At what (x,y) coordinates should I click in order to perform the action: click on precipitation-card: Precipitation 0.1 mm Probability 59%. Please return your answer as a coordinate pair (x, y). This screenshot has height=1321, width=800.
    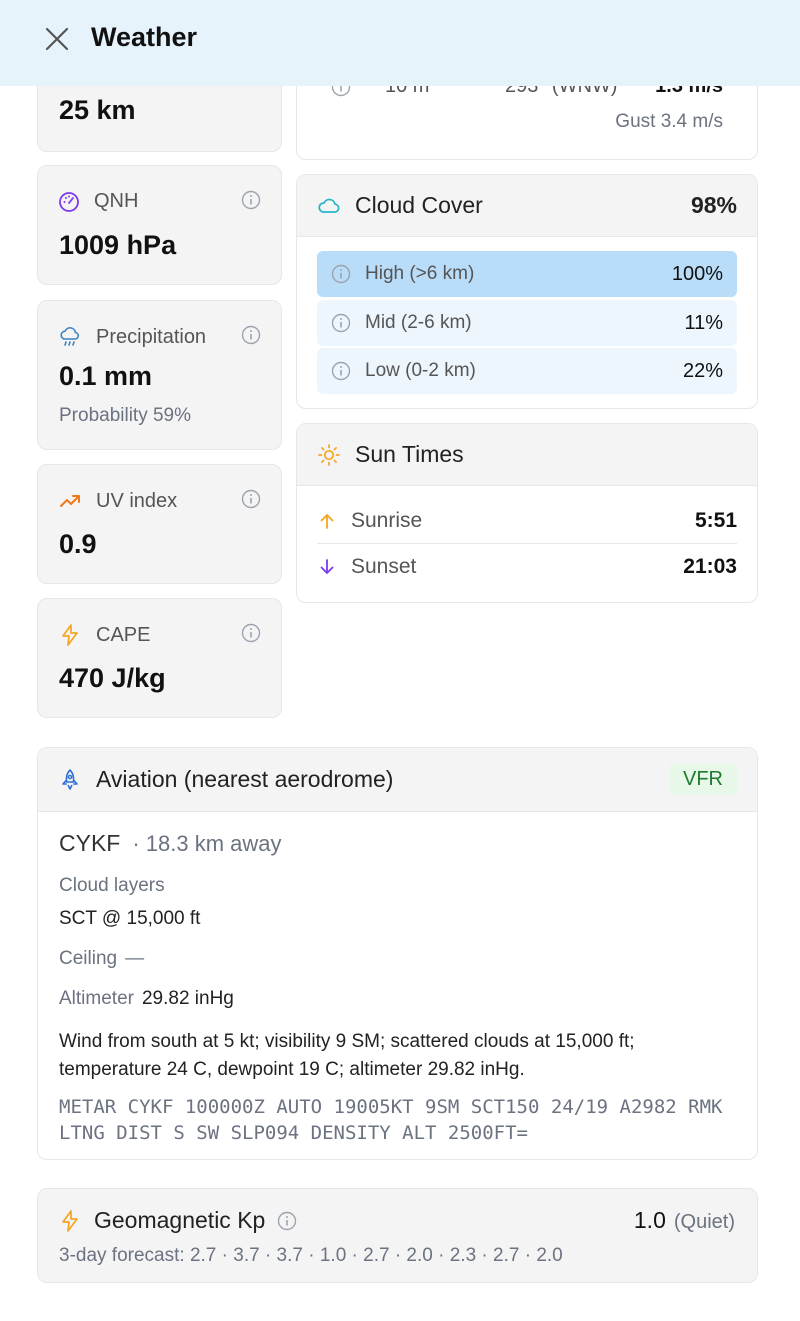
    Looking at the image, I should click on (159, 375).